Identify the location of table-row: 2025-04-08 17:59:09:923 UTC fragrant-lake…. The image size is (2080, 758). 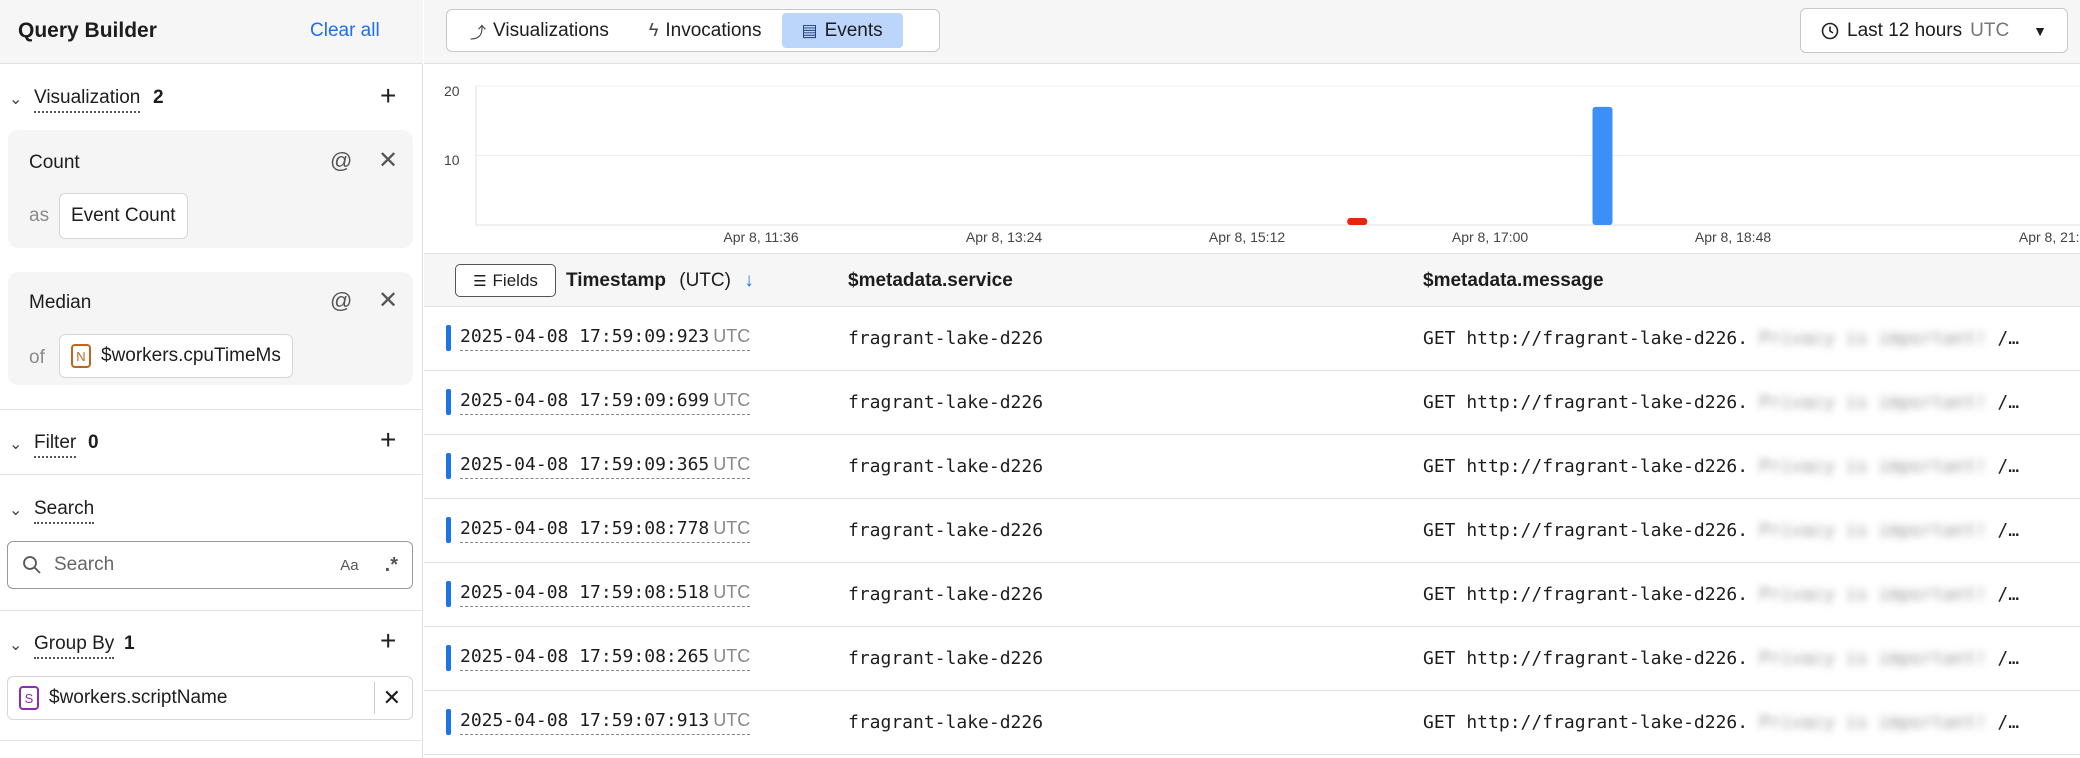
(1252, 339).